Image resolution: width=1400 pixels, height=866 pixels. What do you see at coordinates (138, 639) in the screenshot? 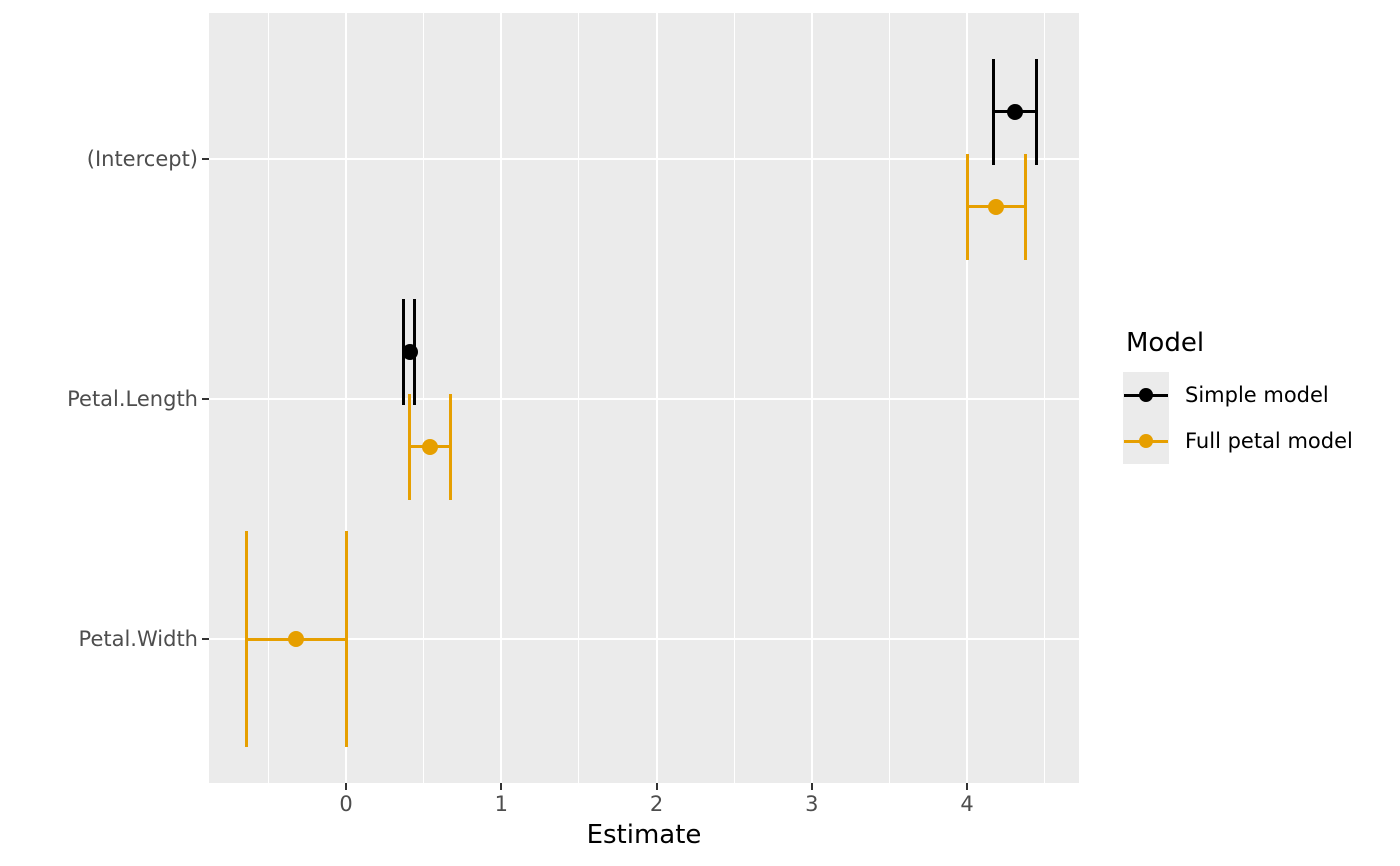
I see `y-tick-label: Petal.Width` at bounding box center [138, 639].